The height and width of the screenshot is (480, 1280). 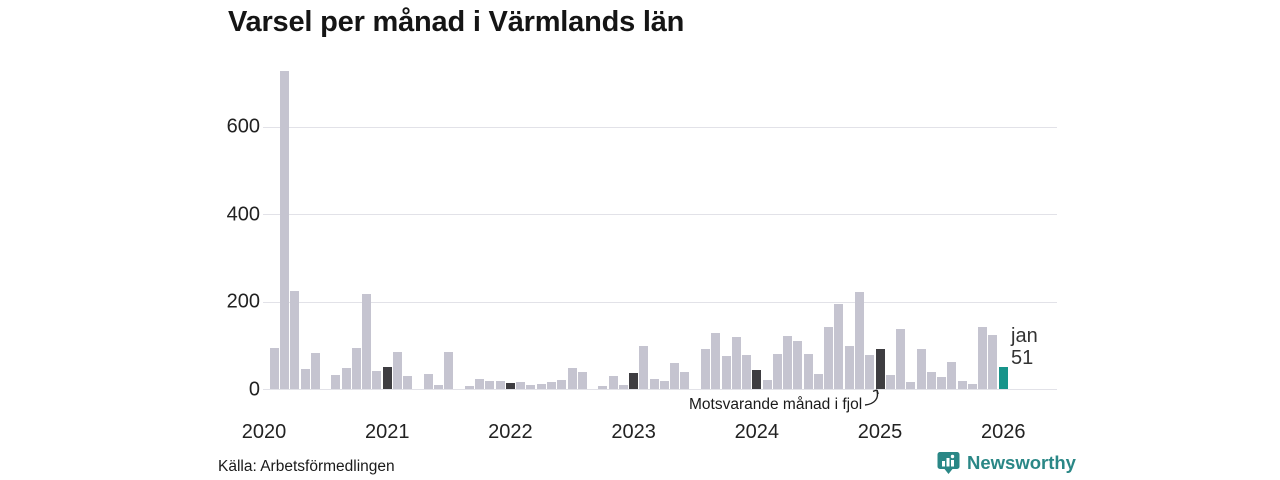 What do you see at coordinates (776, 404) in the screenshot?
I see `annotation-last-year: Motsvarande månad i fjol` at bounding box center [776, 404].